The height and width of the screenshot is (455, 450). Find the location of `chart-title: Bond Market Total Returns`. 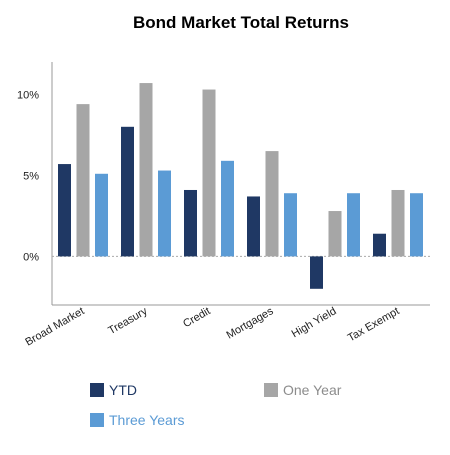

chart-title: Bond Market Total Returns is located at coordinates (241, 22).